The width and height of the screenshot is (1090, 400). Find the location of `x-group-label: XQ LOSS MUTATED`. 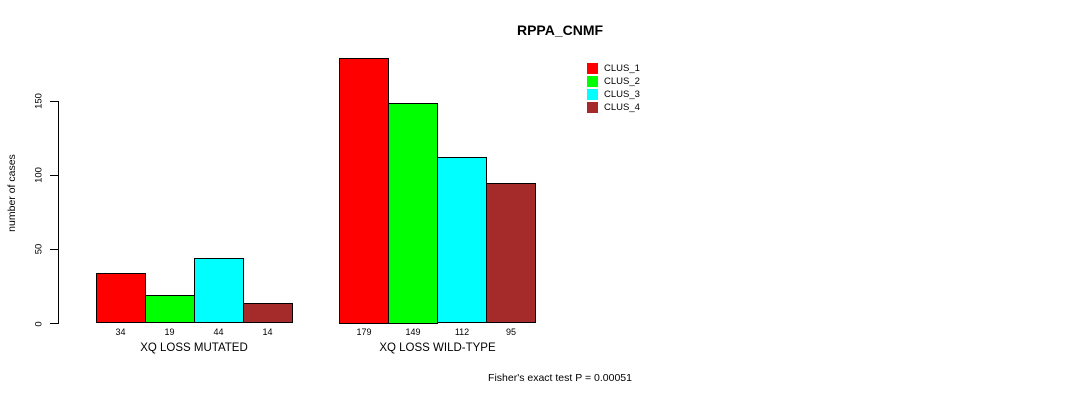

x-group-label: XQ LOSS MUTATED is located at coordinates (194, 348).